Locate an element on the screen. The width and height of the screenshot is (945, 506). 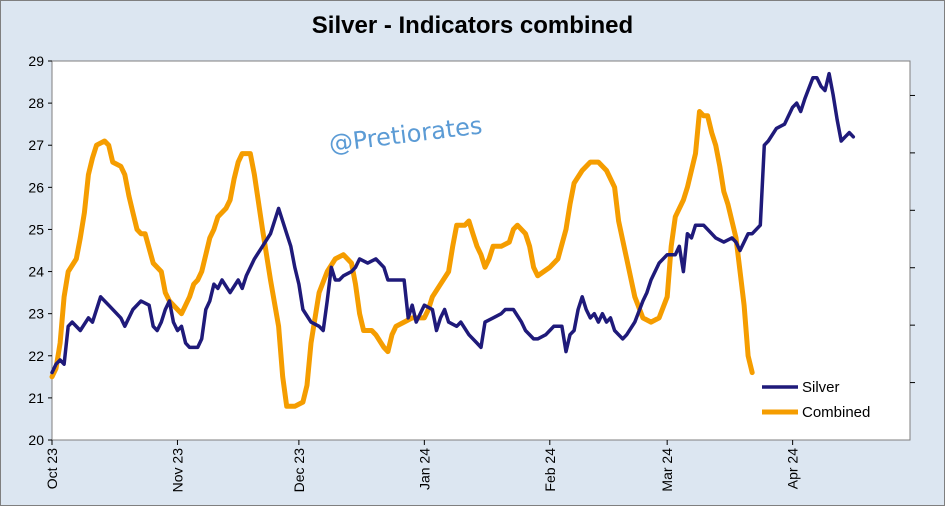
x-tick-label: Jan 24 is located at coordinates (424, 469).